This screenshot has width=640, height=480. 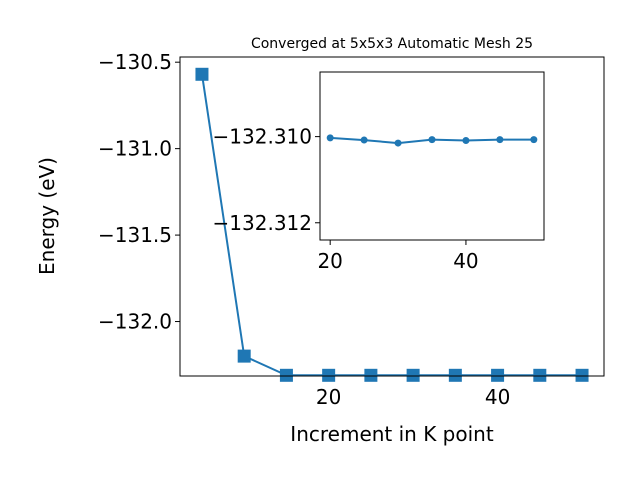 What do you see at coordinates (329, 261) in the screenshot?
I see `inset-x-tick-label: 20` at bounding box center [329, 261].